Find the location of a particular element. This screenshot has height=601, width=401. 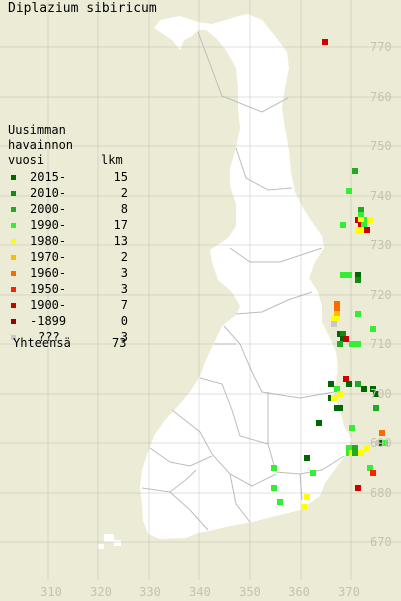

x-axis-label: 330 is located at coordinates (150, 592).